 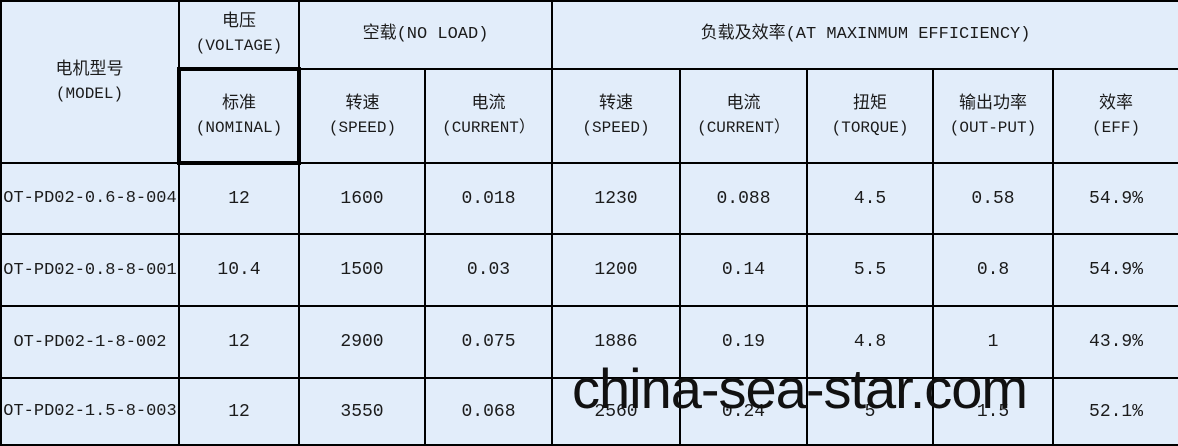 I want to click on table-cell: 1, so click(x=993, y=342).